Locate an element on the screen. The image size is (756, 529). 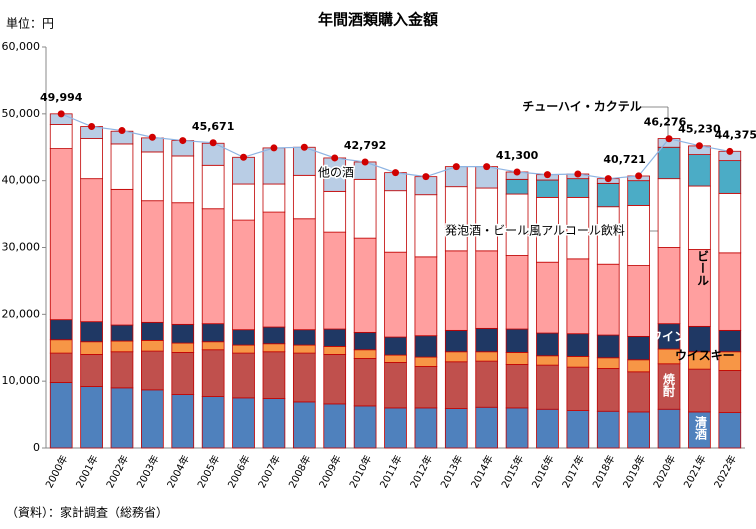
x-tick-label: 2001年 is located at coordinates (87, 471).